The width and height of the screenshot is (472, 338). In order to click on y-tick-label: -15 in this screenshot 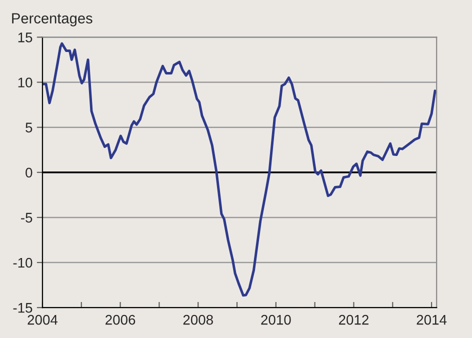, I will do `click(22, 308)`.